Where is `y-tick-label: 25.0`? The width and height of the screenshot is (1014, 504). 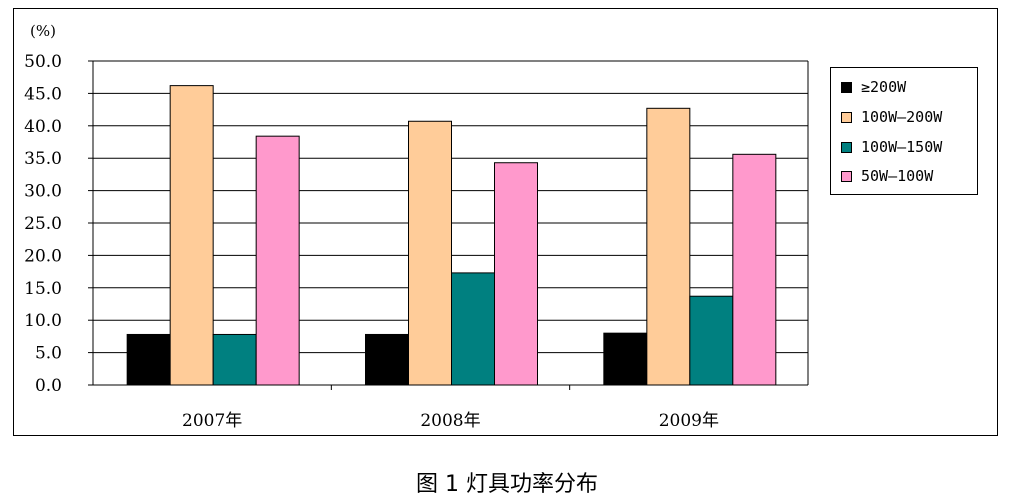
y-tick-label: 25.0 is located at coordinates (43, 224).